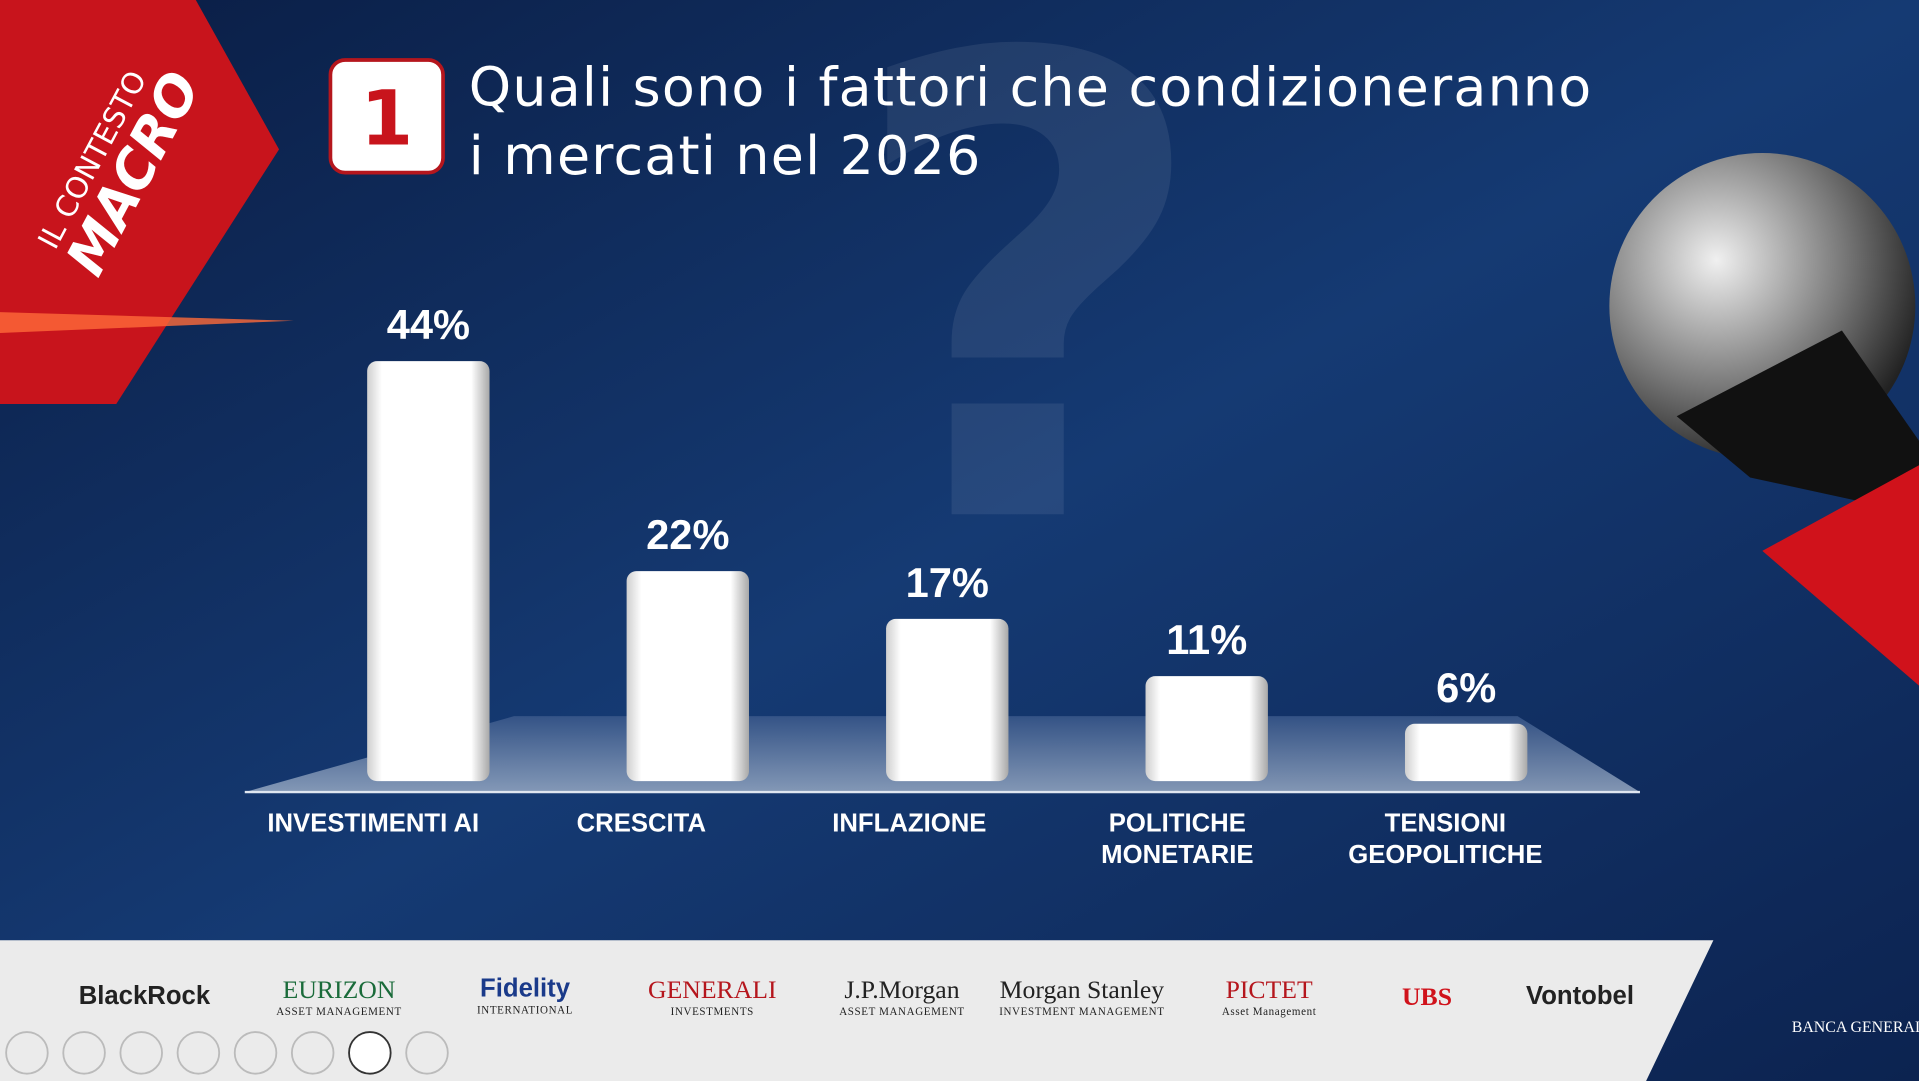 The height and width of the screenshot is (1081, 1919). I want to click on logo-subtitle: INTERNATIONAL, so click(525, 1010).